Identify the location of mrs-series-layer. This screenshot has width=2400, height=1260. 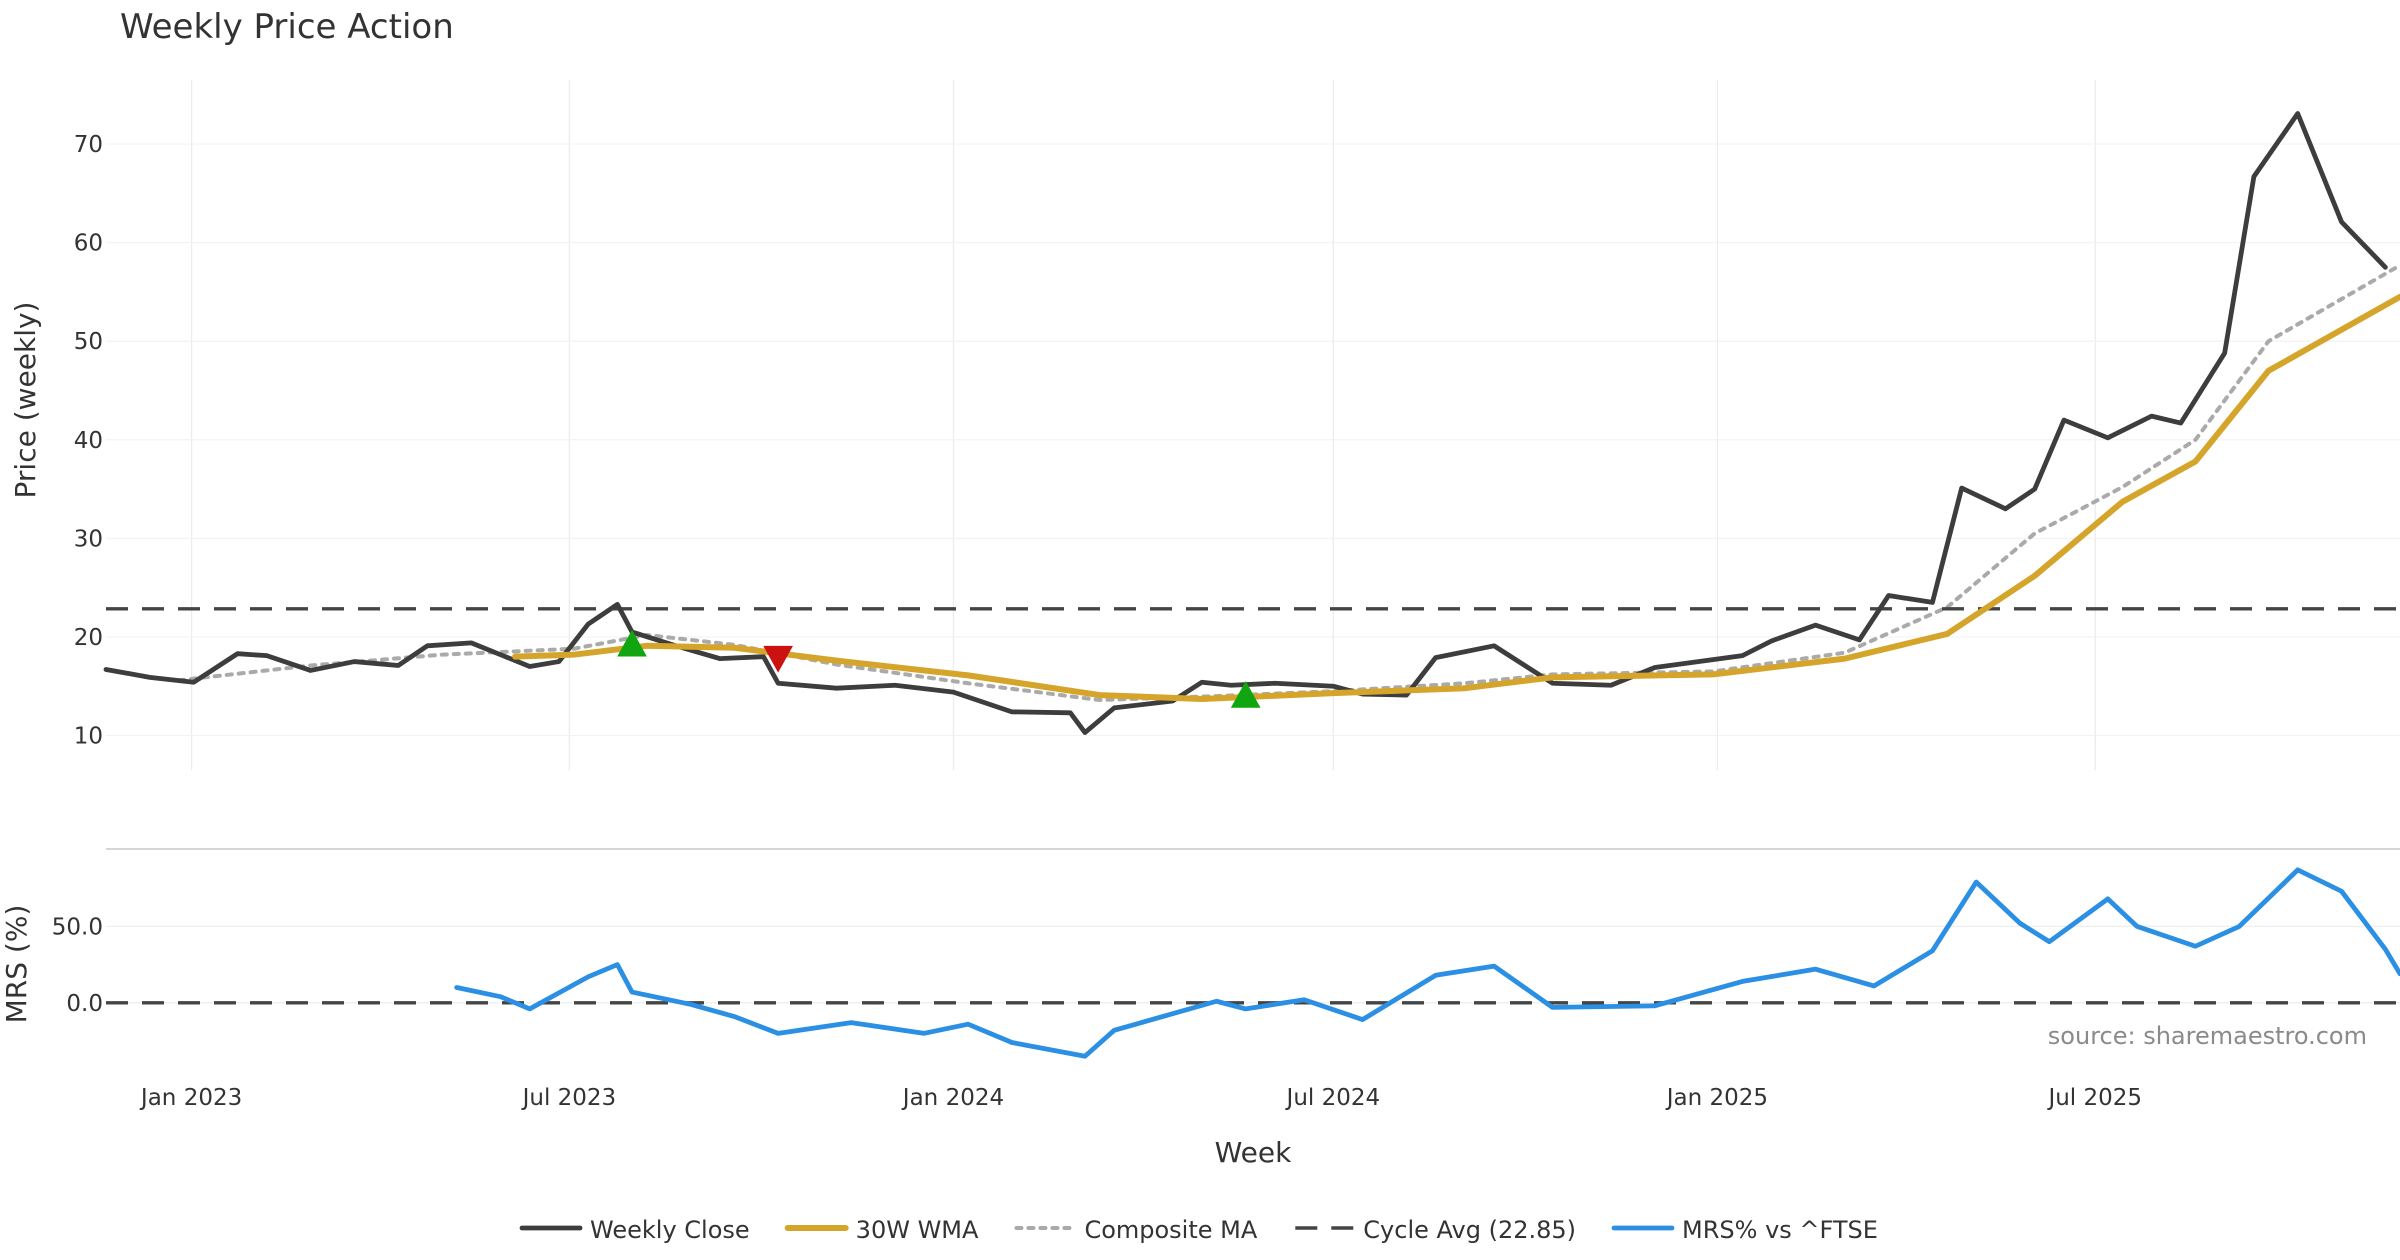
(1253, 963).